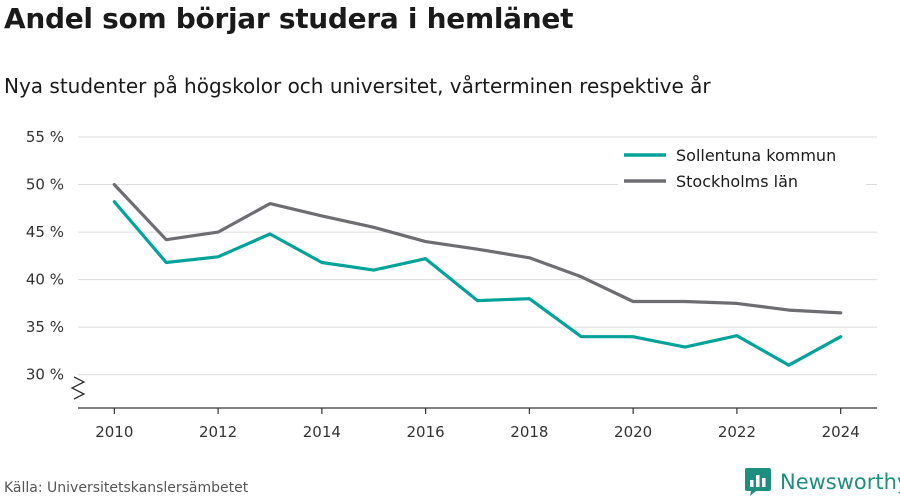 This screenshot has width=900, height=500. I want to click on brand-name: Newsworthy, so click(840, 482).